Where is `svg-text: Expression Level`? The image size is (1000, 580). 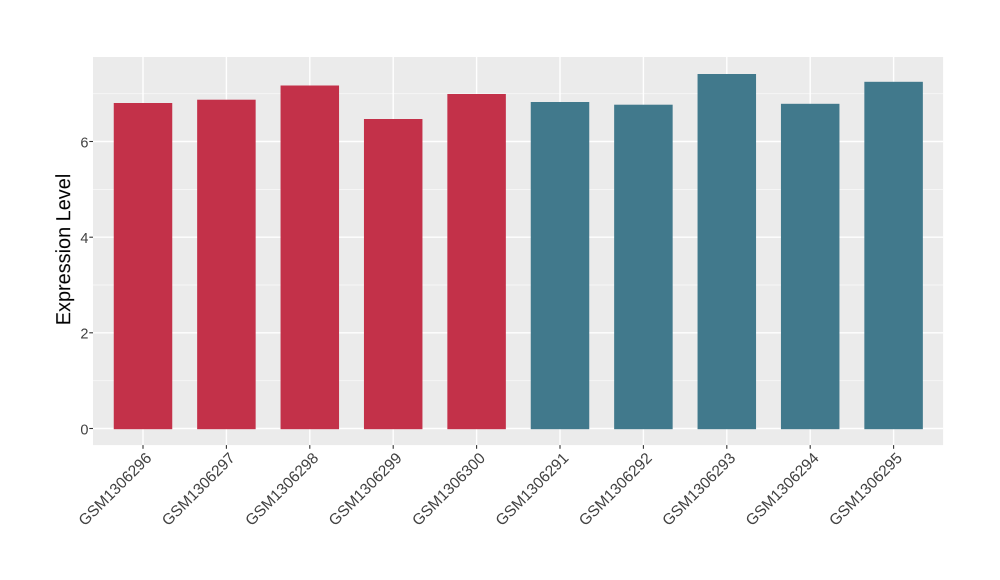 svg-text: Expression Level is located at coordinates (64, 249).